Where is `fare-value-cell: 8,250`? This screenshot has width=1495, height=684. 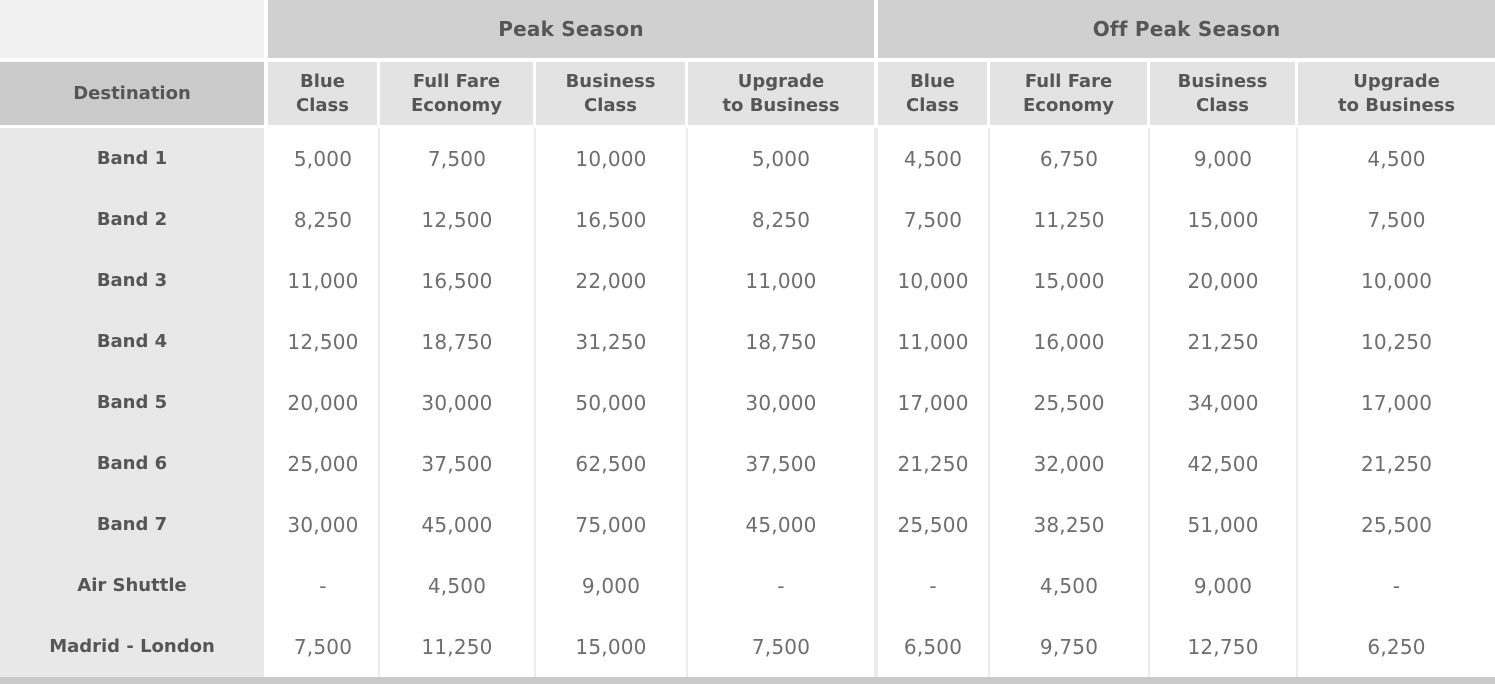 fare-value-cell: 8,250 is located at coordinates (324, 219).